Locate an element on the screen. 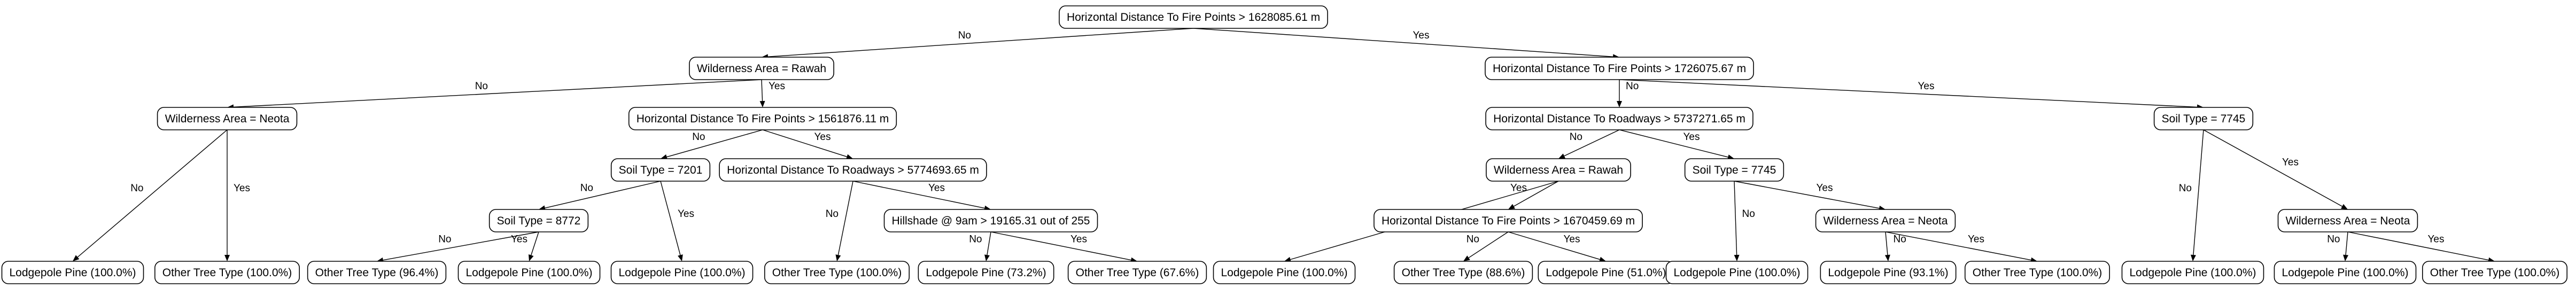 This screenshot has height=288, width=2576. node-label: Lodgepole Pine (93.1%) is located at coordinates (1888, 273).